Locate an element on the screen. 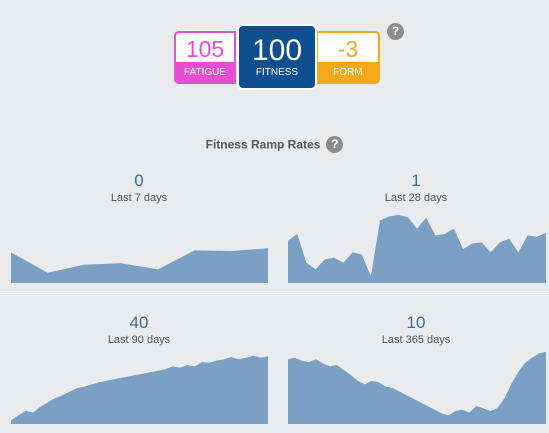 Image resolution: width=549 pixels, height=433 pixels. ramp-value-90-days: 40 is located at coordinates (139, 322).